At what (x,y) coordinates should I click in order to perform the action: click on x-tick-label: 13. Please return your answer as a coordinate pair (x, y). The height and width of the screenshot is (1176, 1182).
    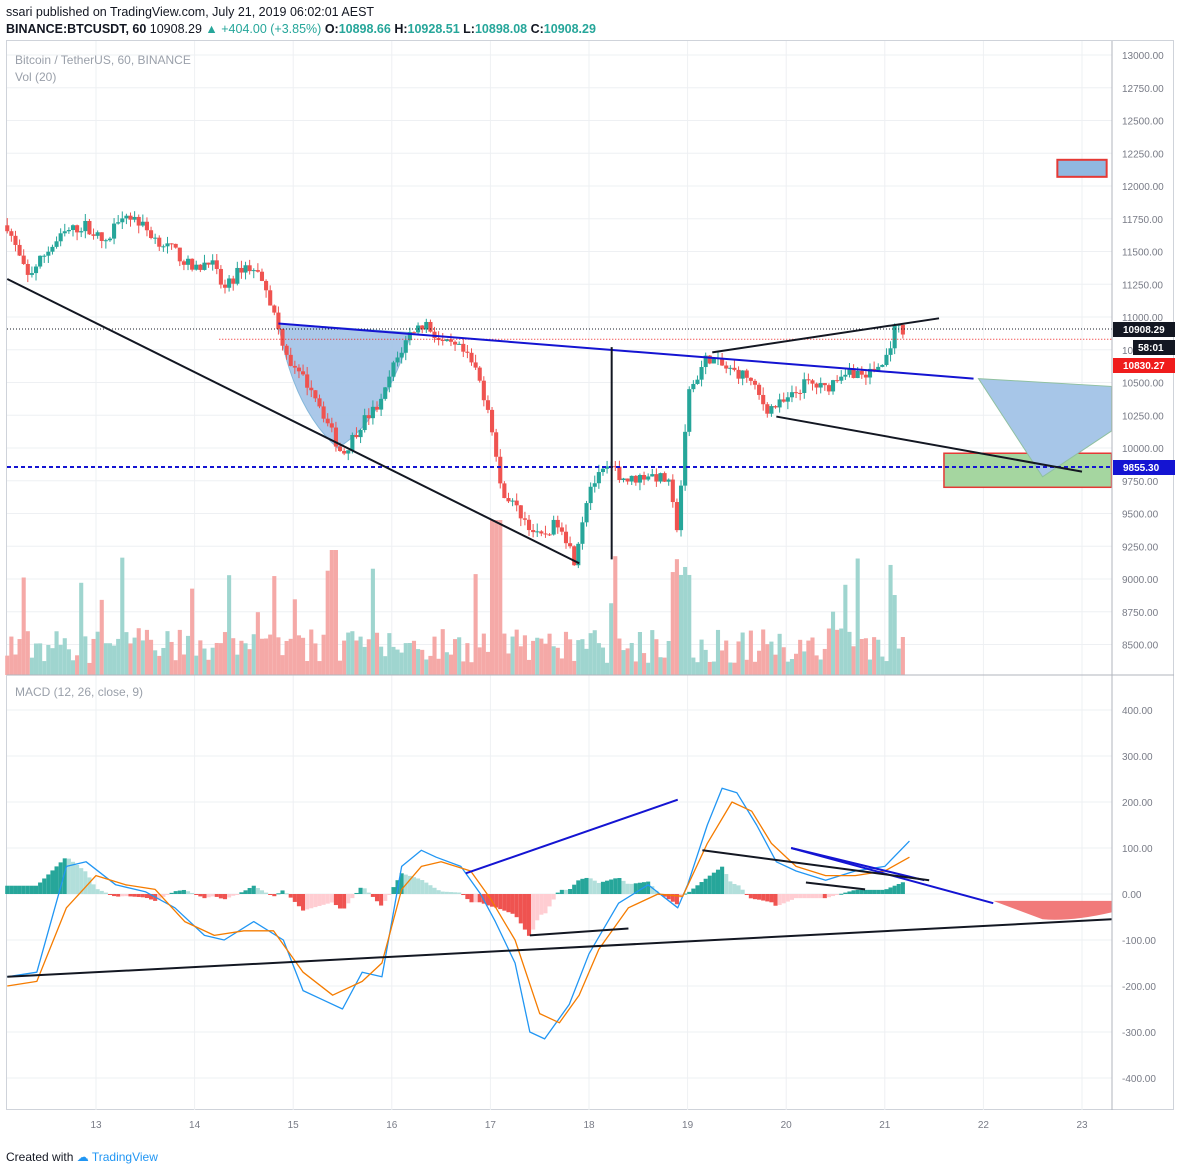
    Looking at the image, I should click on (96, 1125).